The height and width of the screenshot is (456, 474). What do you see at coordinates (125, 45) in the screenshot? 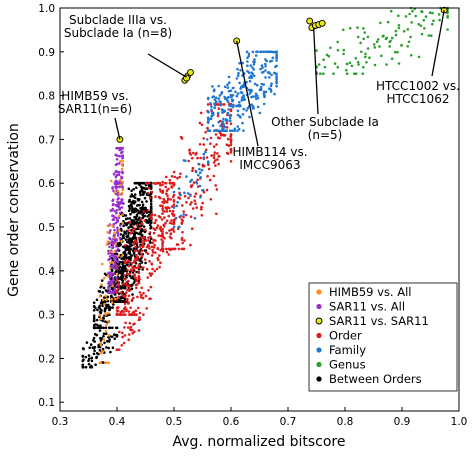
I see `annotation: Subclade IIIa vs.Subclade Ia (n=8)` at bounding box center [125, 45].